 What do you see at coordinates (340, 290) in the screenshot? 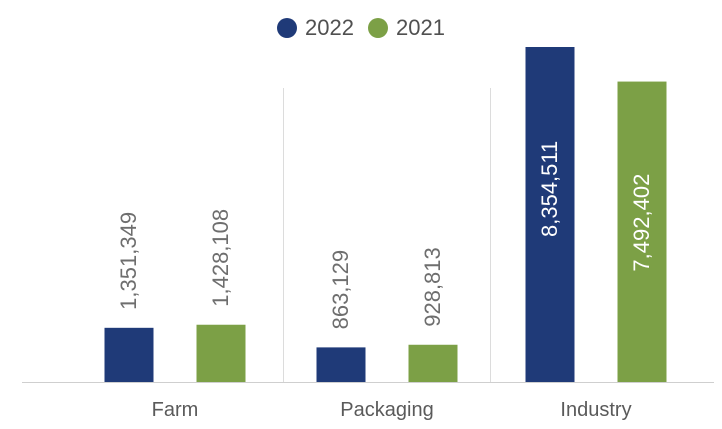
I see `data-label-2022-packaging: 863,129` at bounding box center [340, 290].